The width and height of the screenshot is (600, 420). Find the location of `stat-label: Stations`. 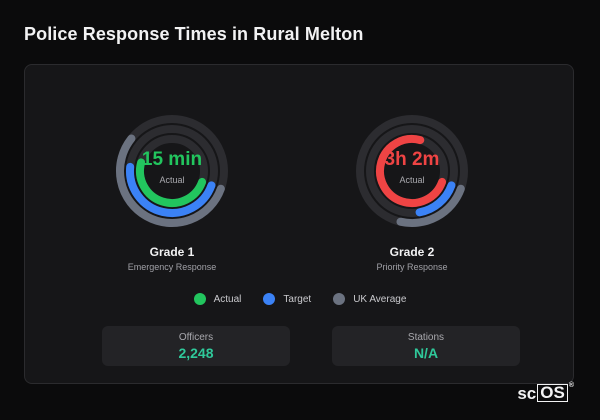

stat-label: Stations is located at coordinates (426, 337).